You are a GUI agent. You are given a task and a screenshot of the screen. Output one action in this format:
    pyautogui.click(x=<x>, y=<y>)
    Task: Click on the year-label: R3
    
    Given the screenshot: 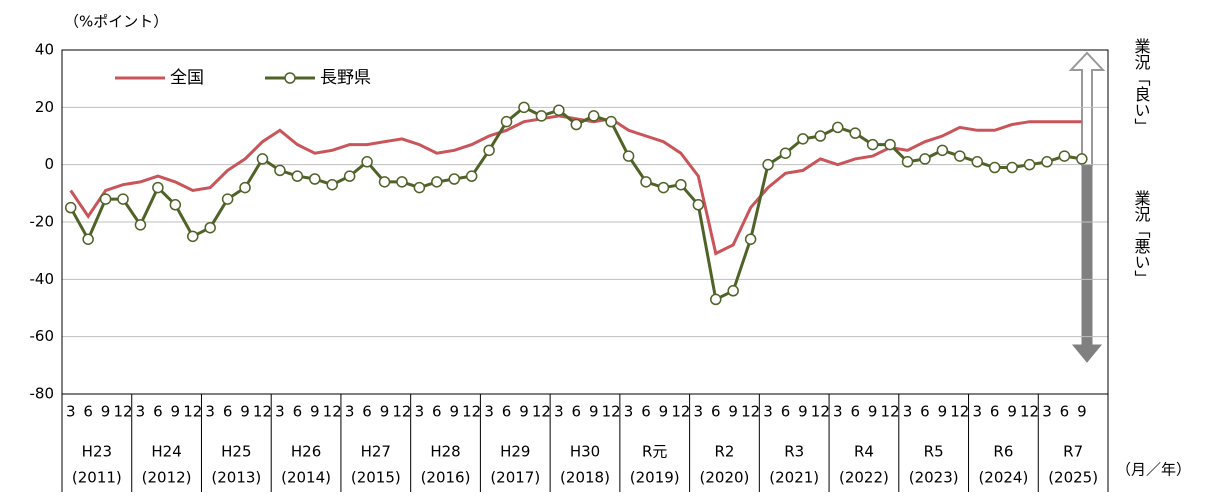 What is the action you would take?
    pyautogui.click(x=794, y=452)
    